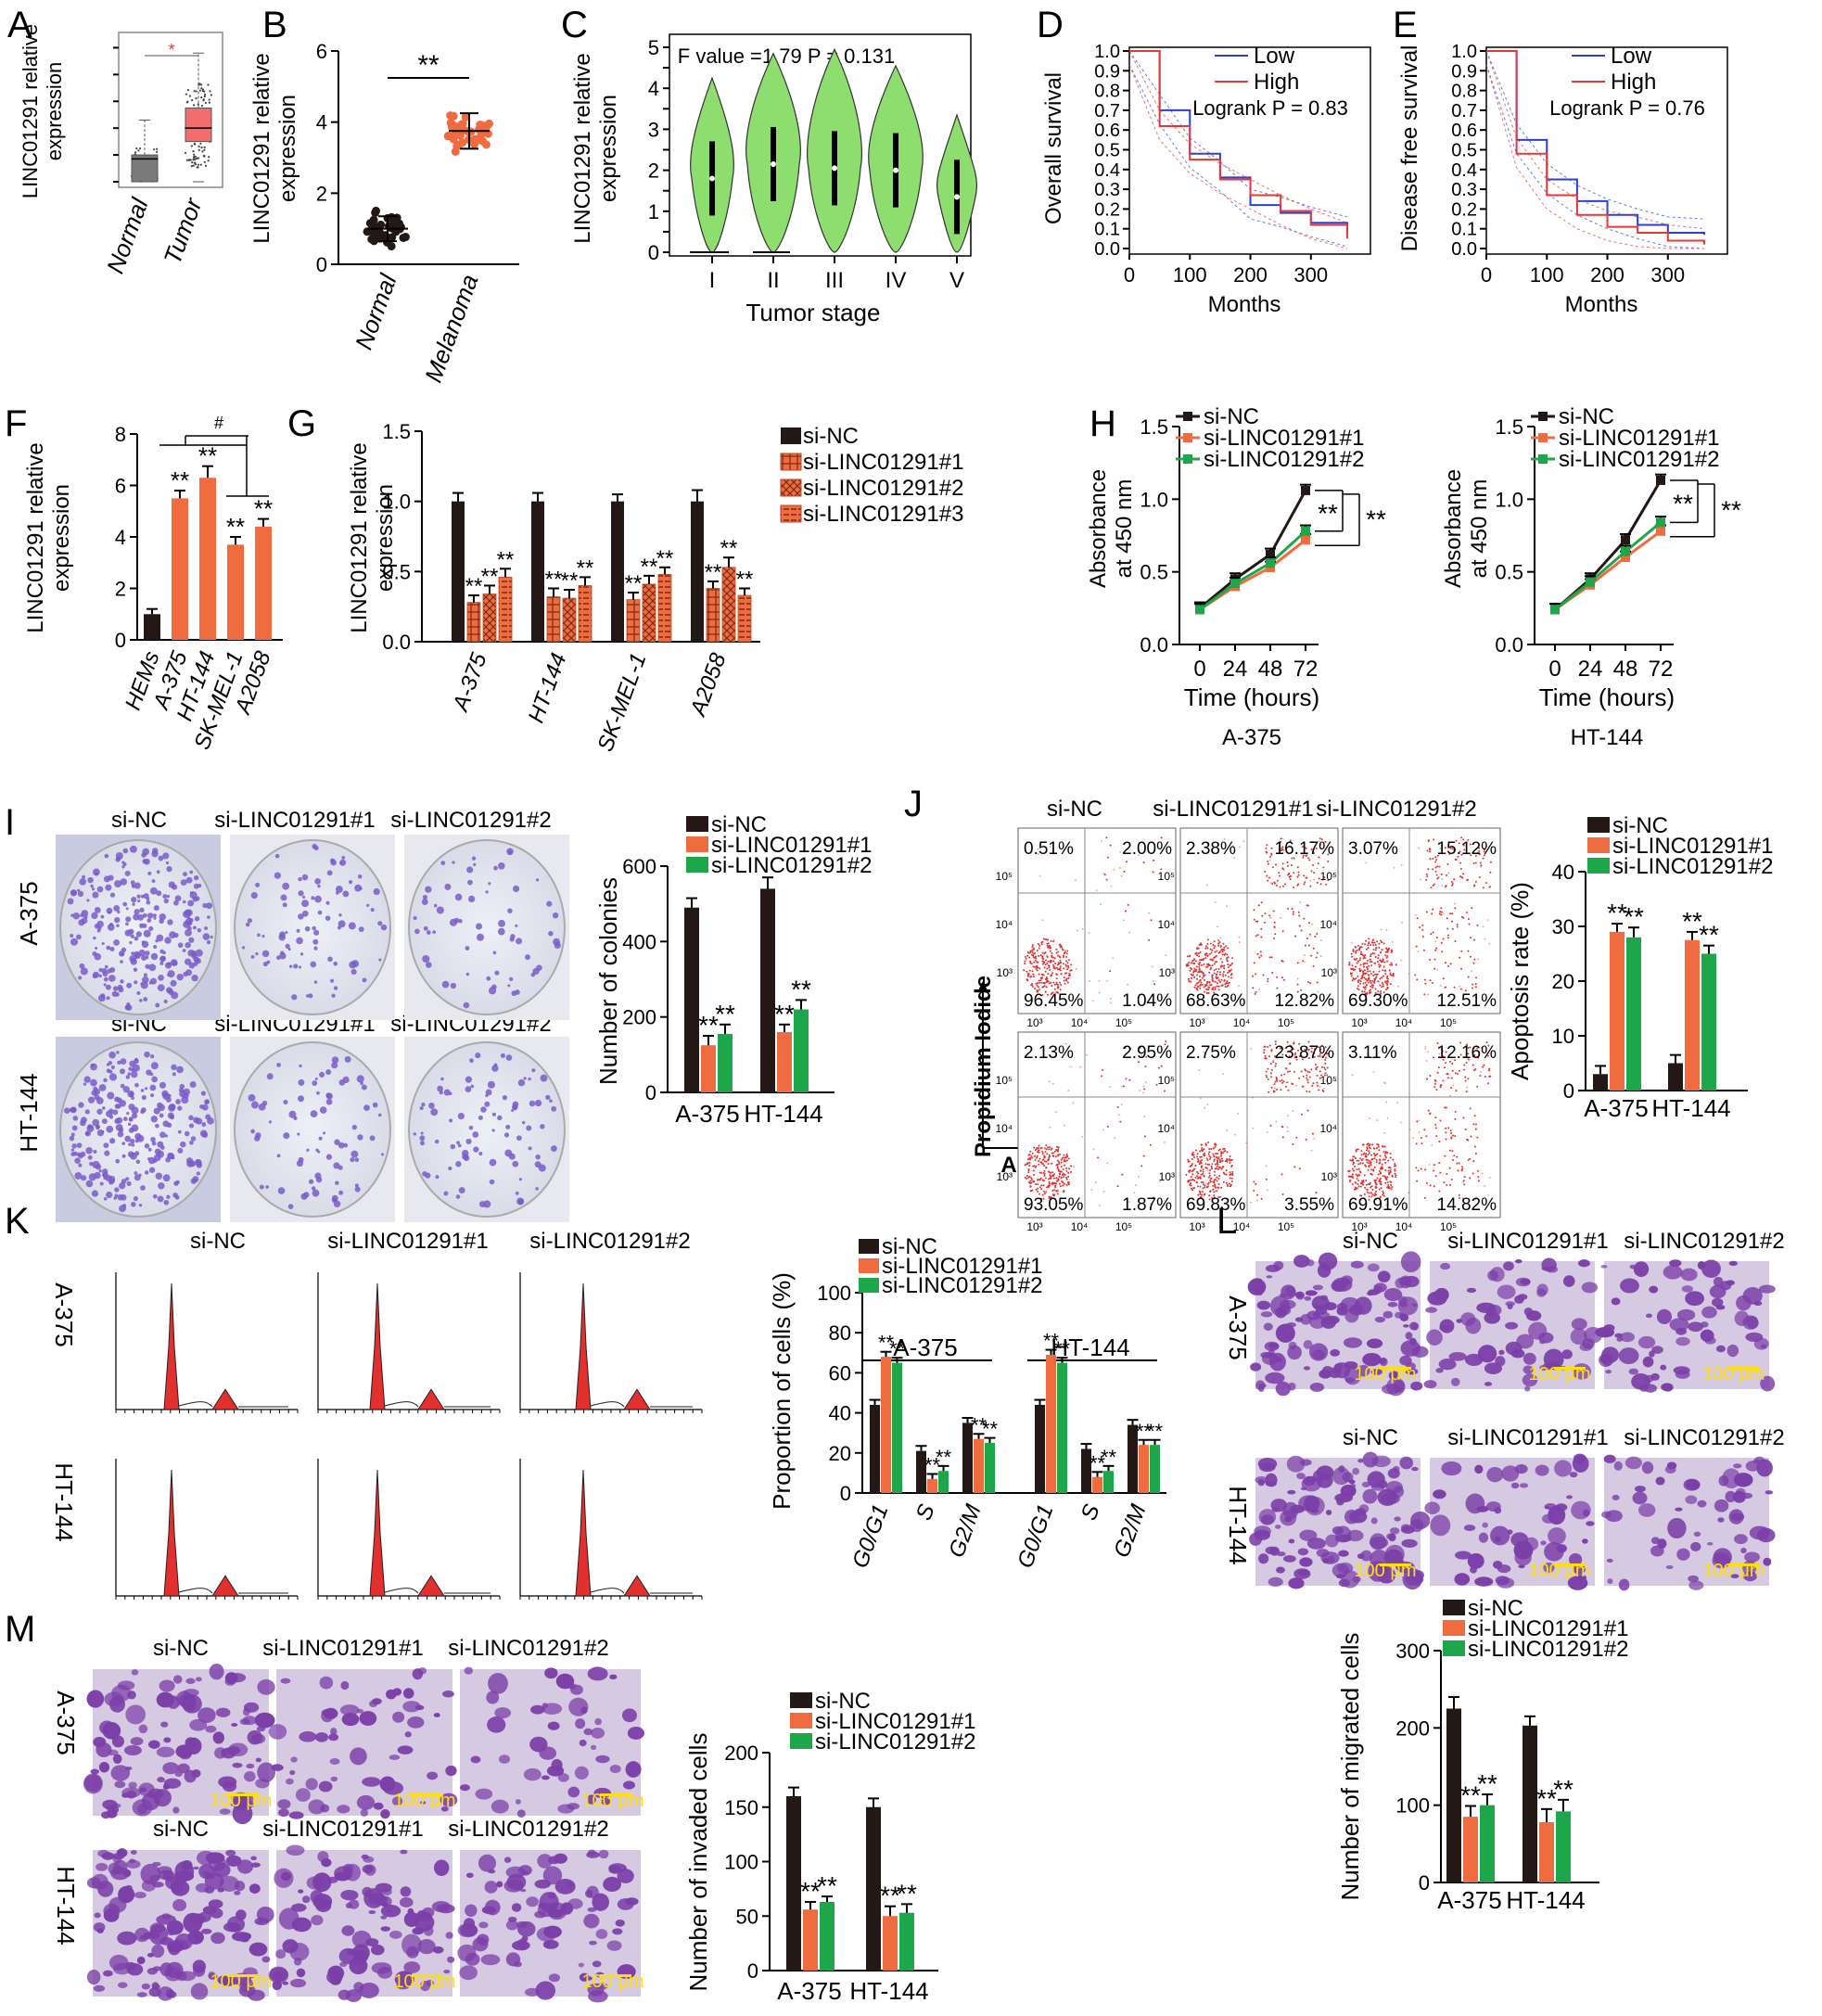 Image resolution: width=1822 pixels, height=2016 pixels. What do you see at coordinates (537, 571) in the screenshot?
I see `panel-g-bar` at bounding box center [537, 571].